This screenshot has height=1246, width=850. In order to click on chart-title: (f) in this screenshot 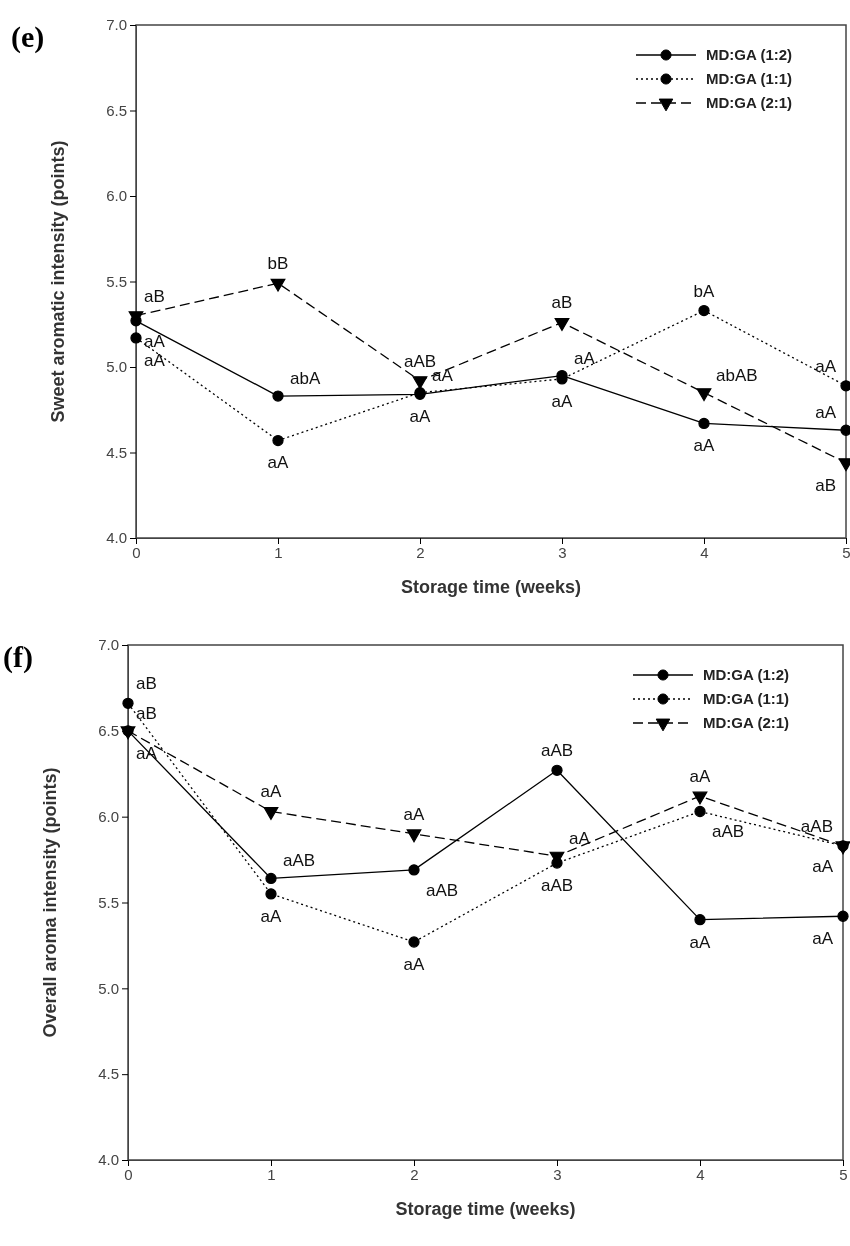, I will do `click(18, 657)`.